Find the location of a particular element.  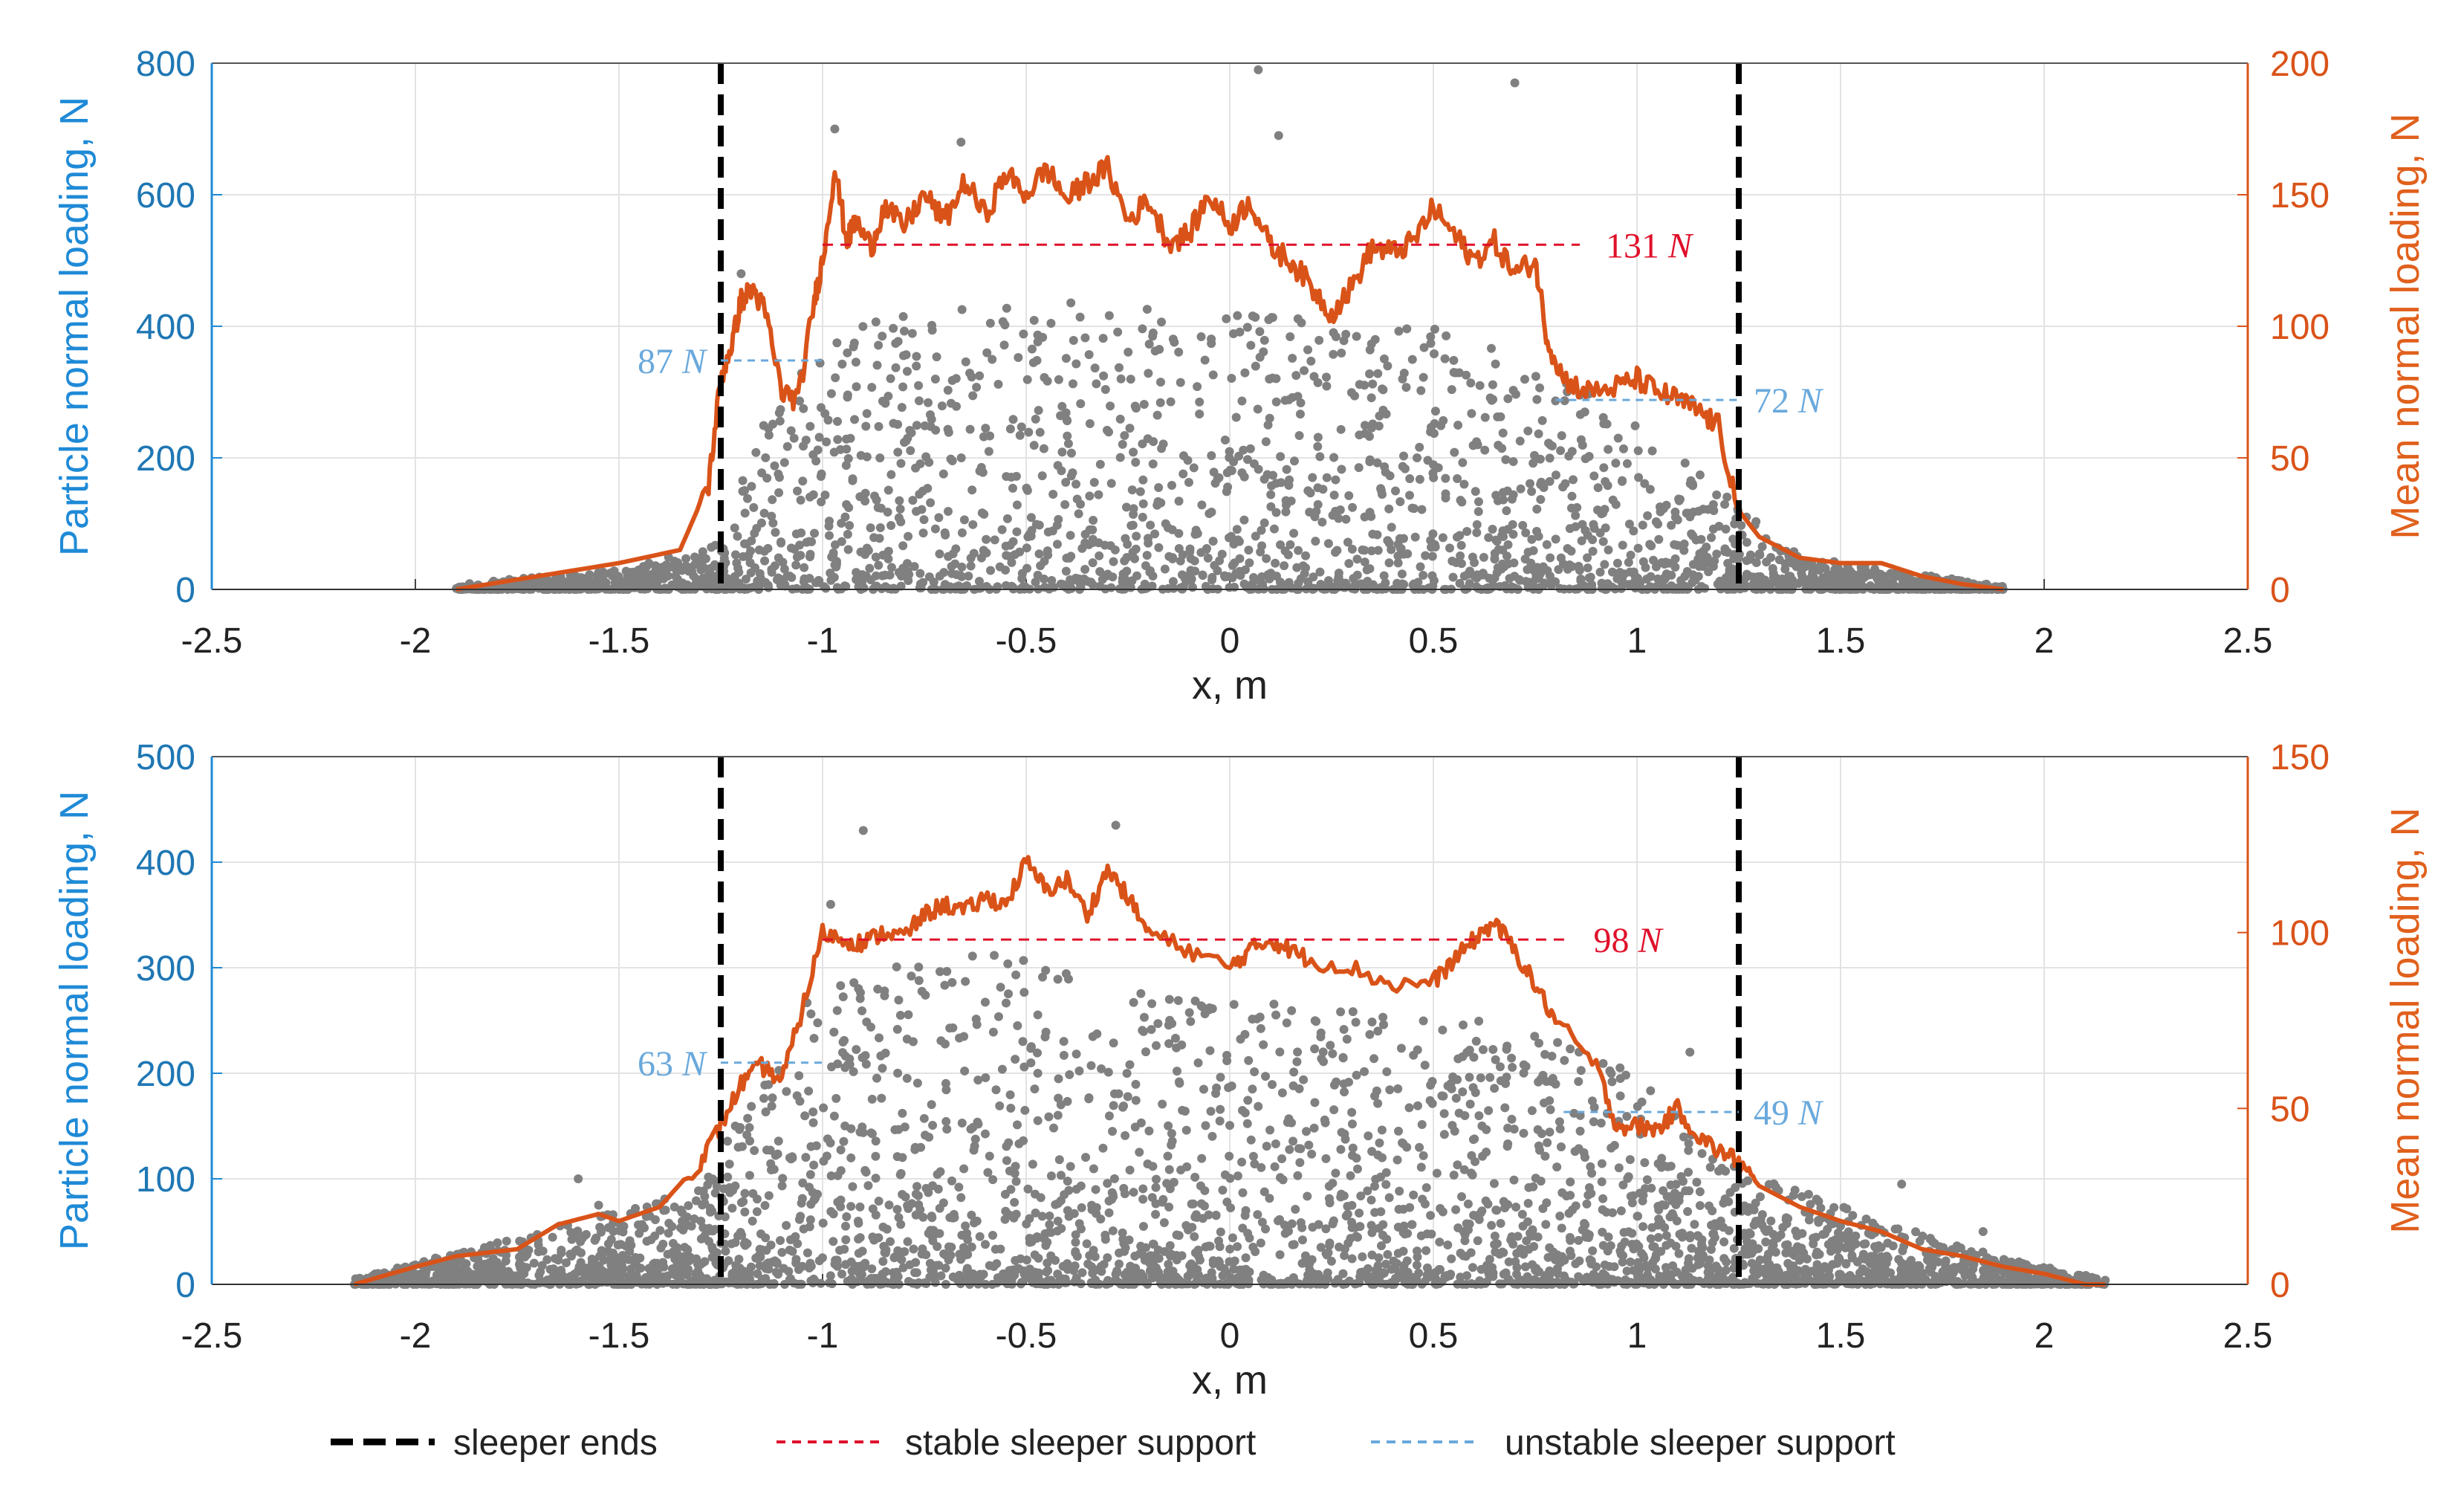

x-tick-label: -0.5 is located at coordinates (1026, 1336).